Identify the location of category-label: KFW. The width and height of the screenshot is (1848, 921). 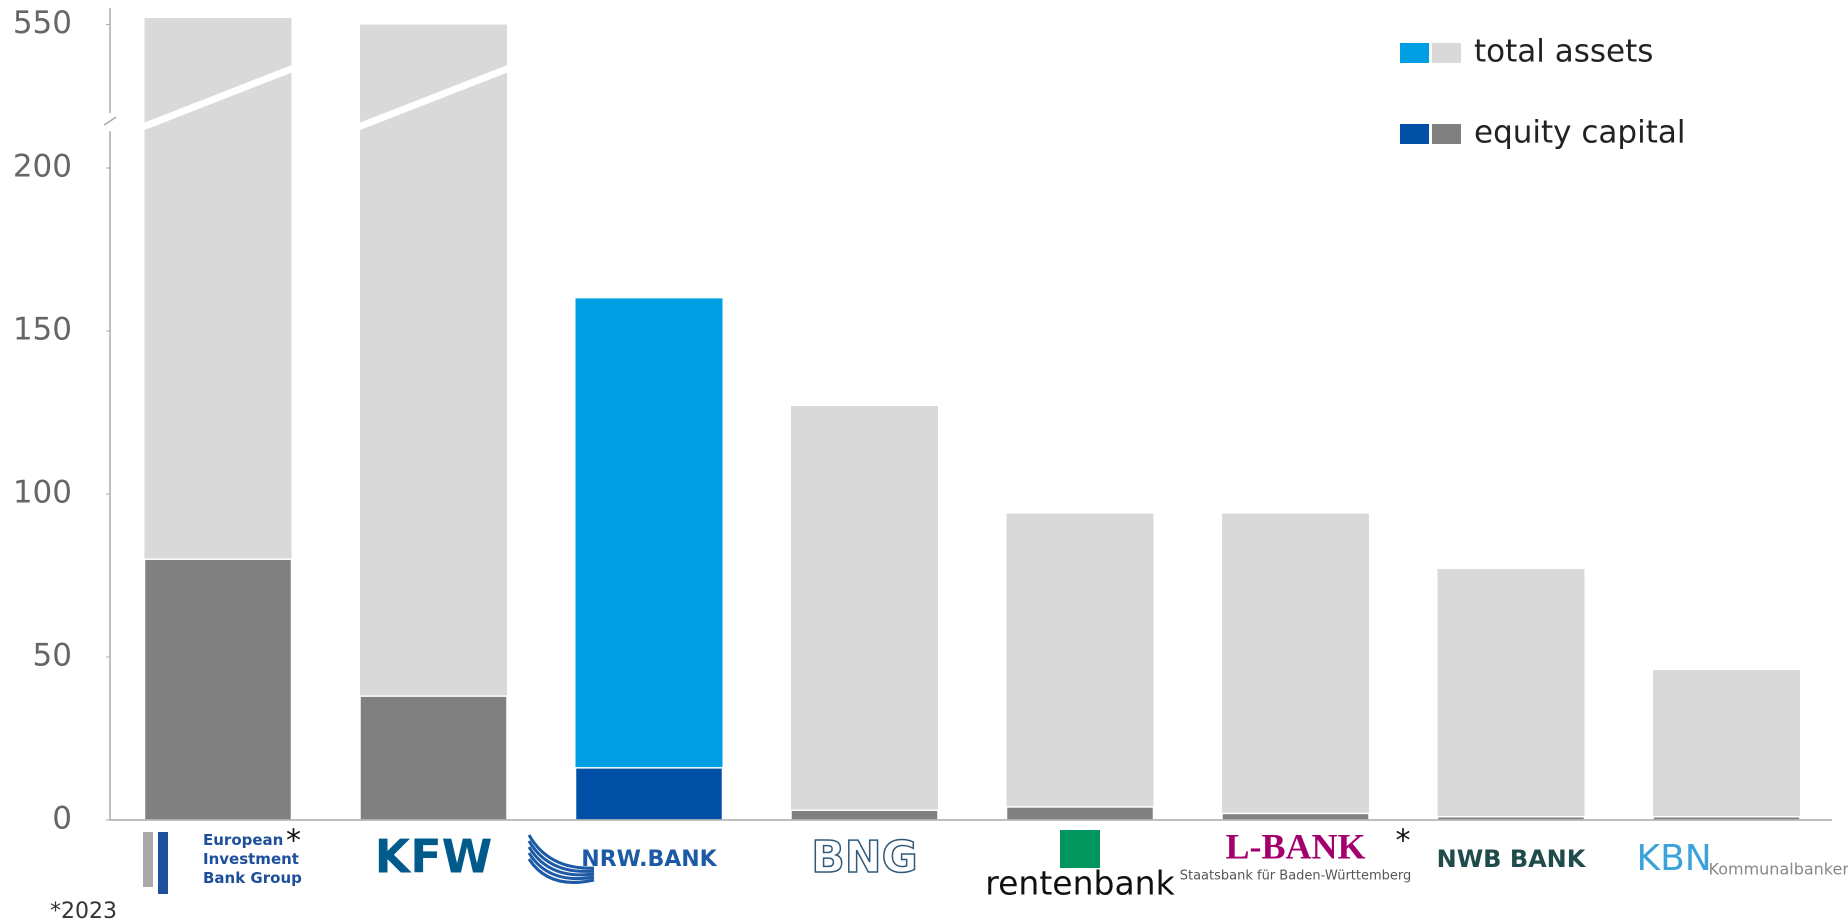
(434, 857).